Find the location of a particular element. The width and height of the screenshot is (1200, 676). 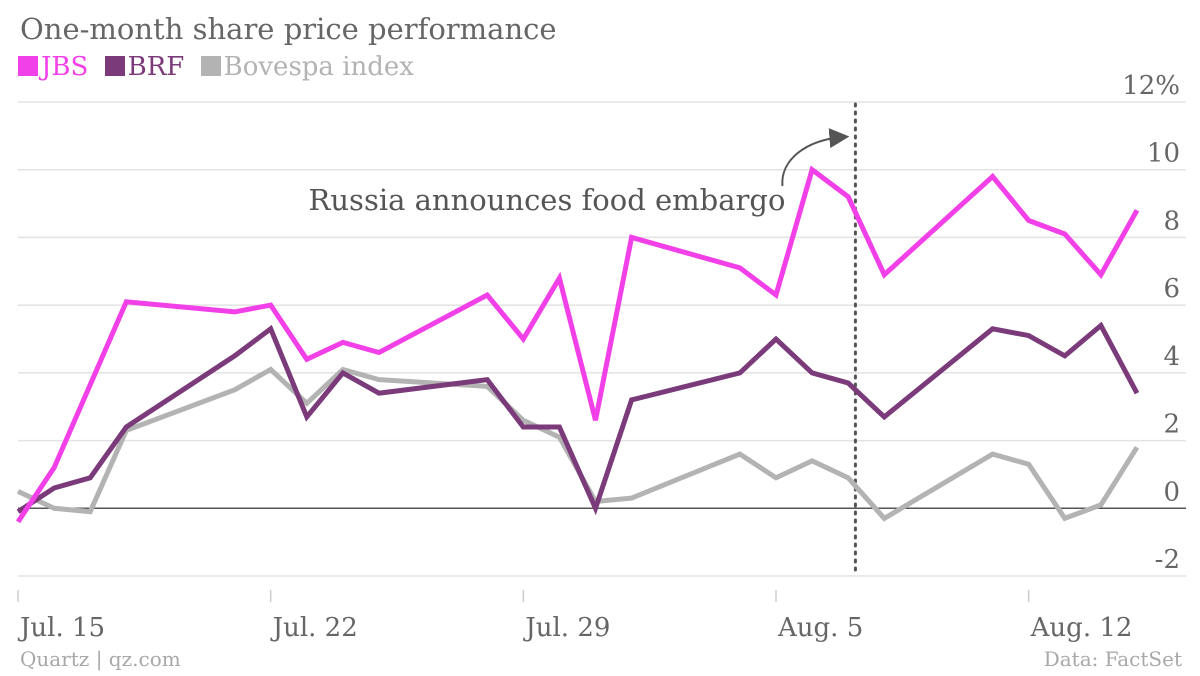

y-tick-label: 0 is located at coordinates (1171, 492).